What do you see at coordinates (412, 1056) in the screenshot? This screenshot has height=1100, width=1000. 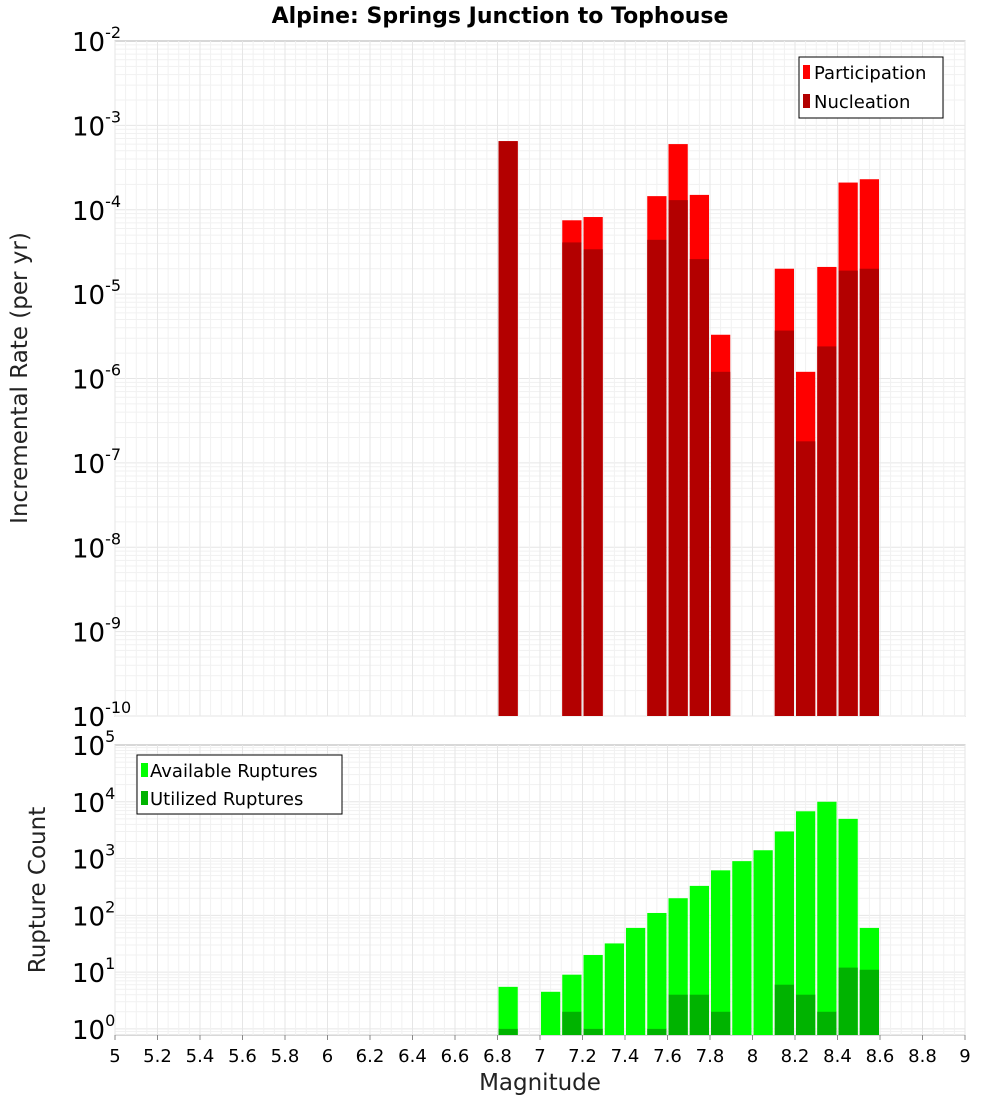 I see `x-tick-label: 6.4` at bounding box center [412, 1056].